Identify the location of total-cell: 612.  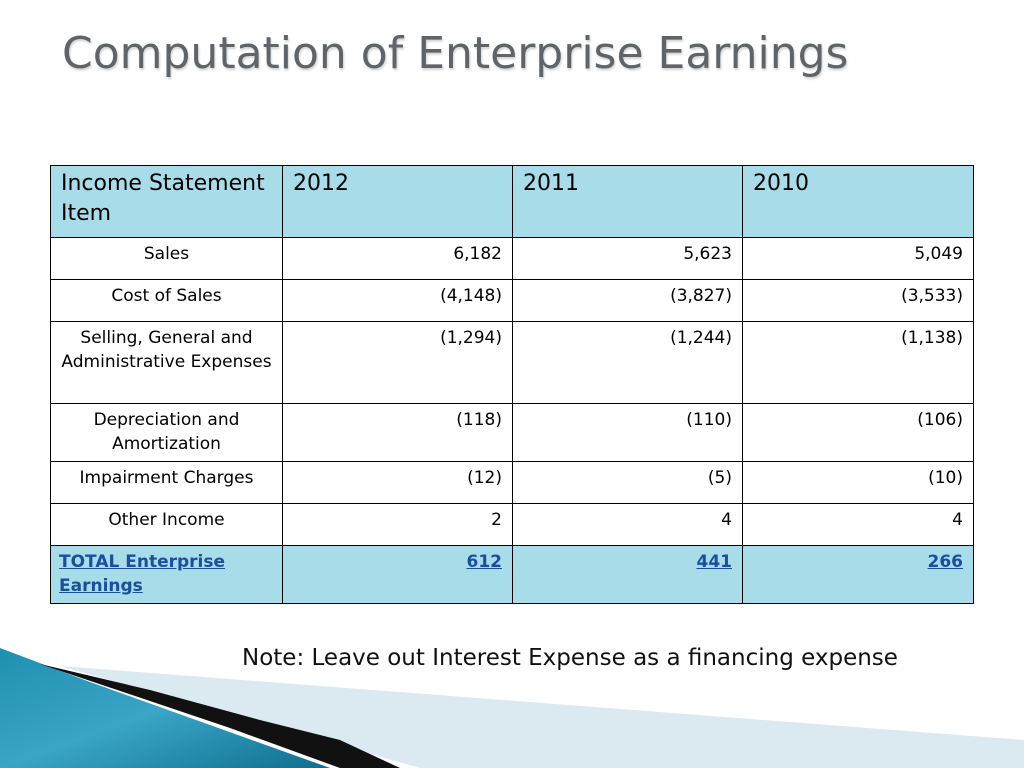
(397, 574).